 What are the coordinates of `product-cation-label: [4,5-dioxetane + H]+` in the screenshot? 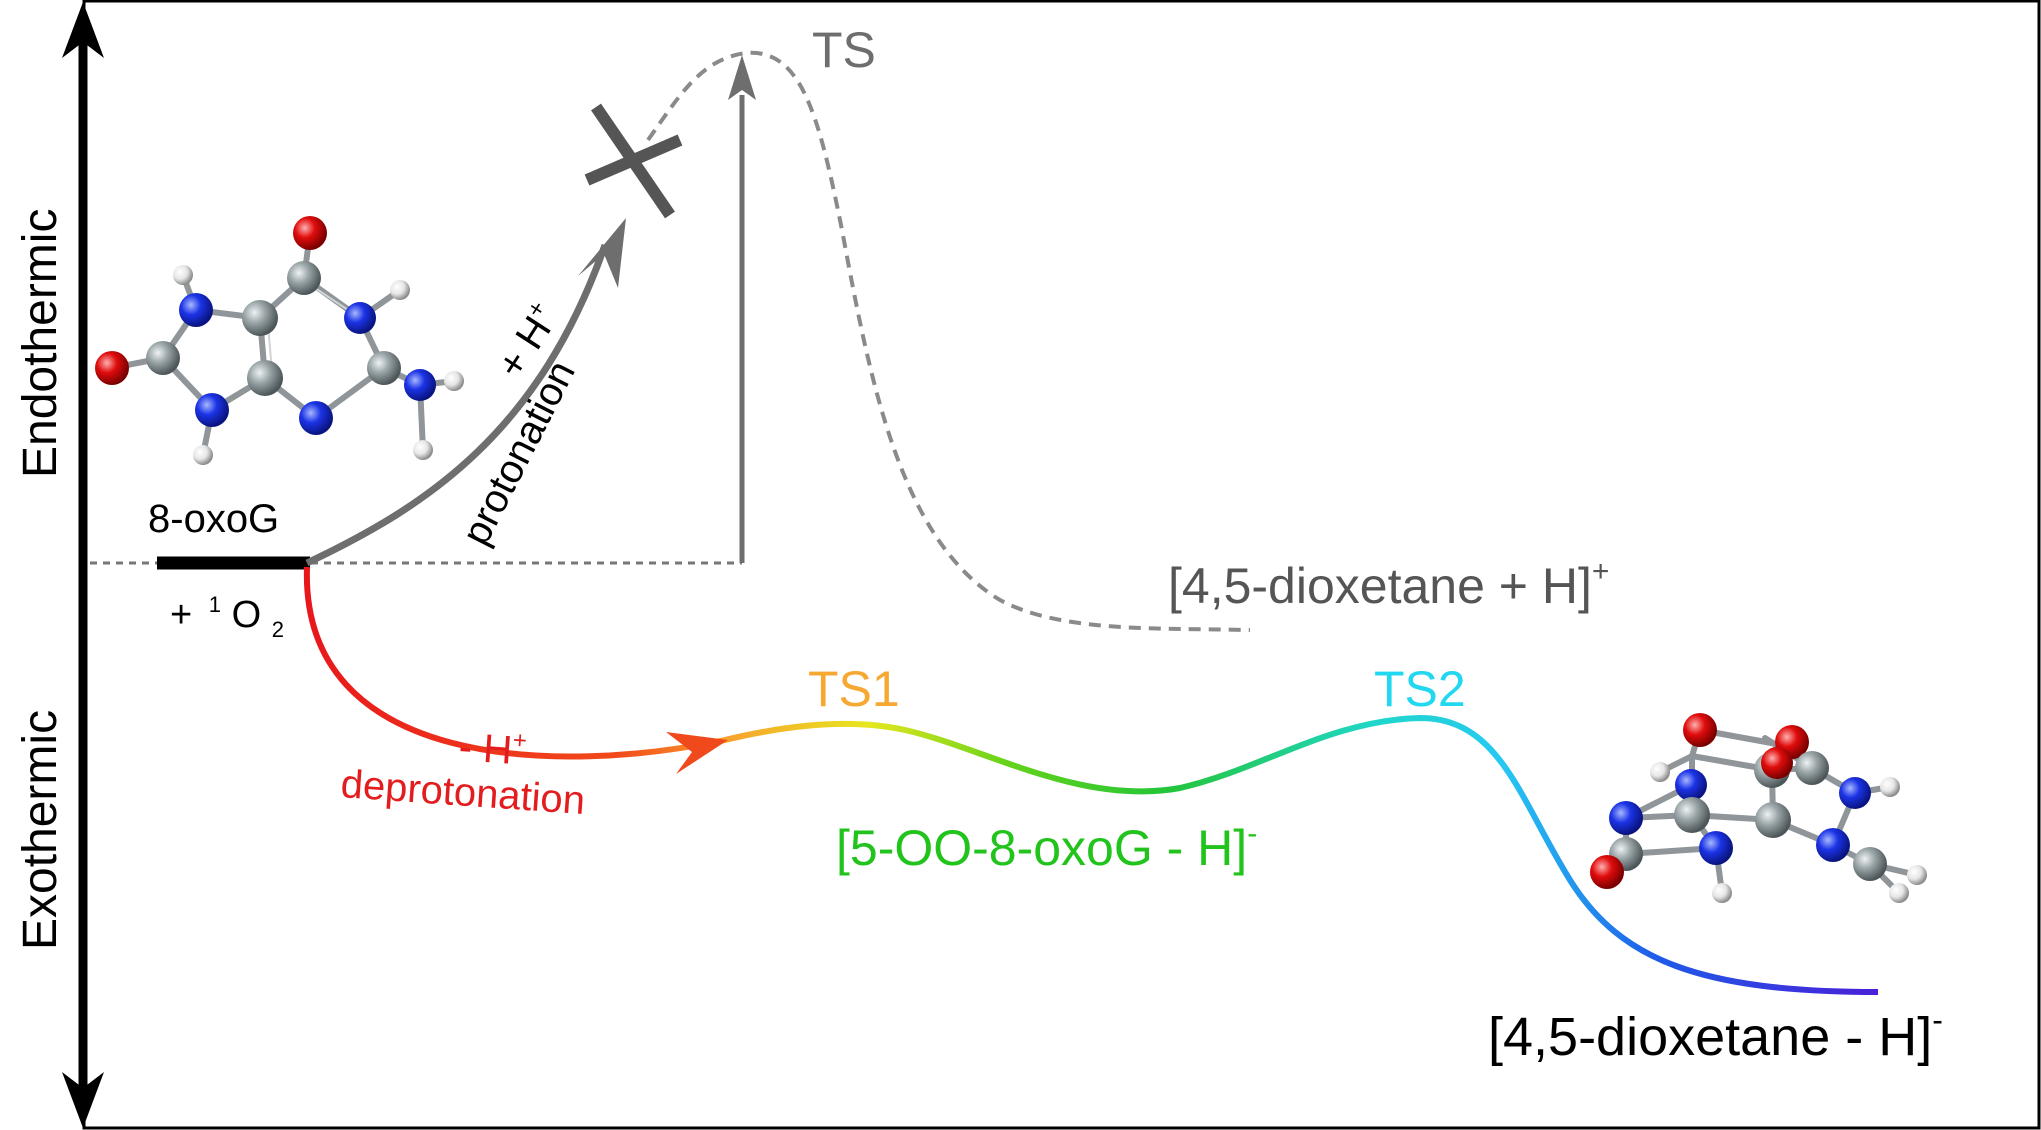 It's located at (1388, 584).